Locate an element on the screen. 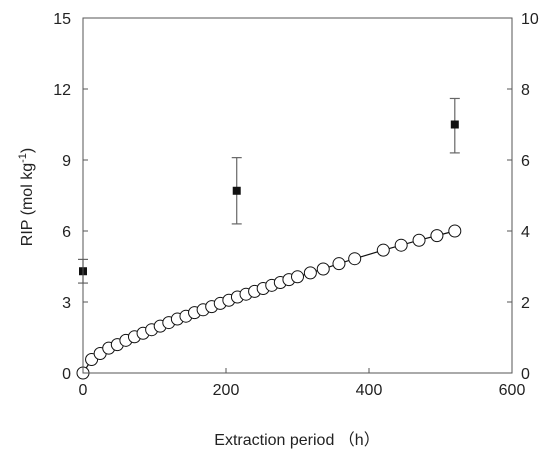  x-tick-label: 400 is located at coordinates (369, 390).